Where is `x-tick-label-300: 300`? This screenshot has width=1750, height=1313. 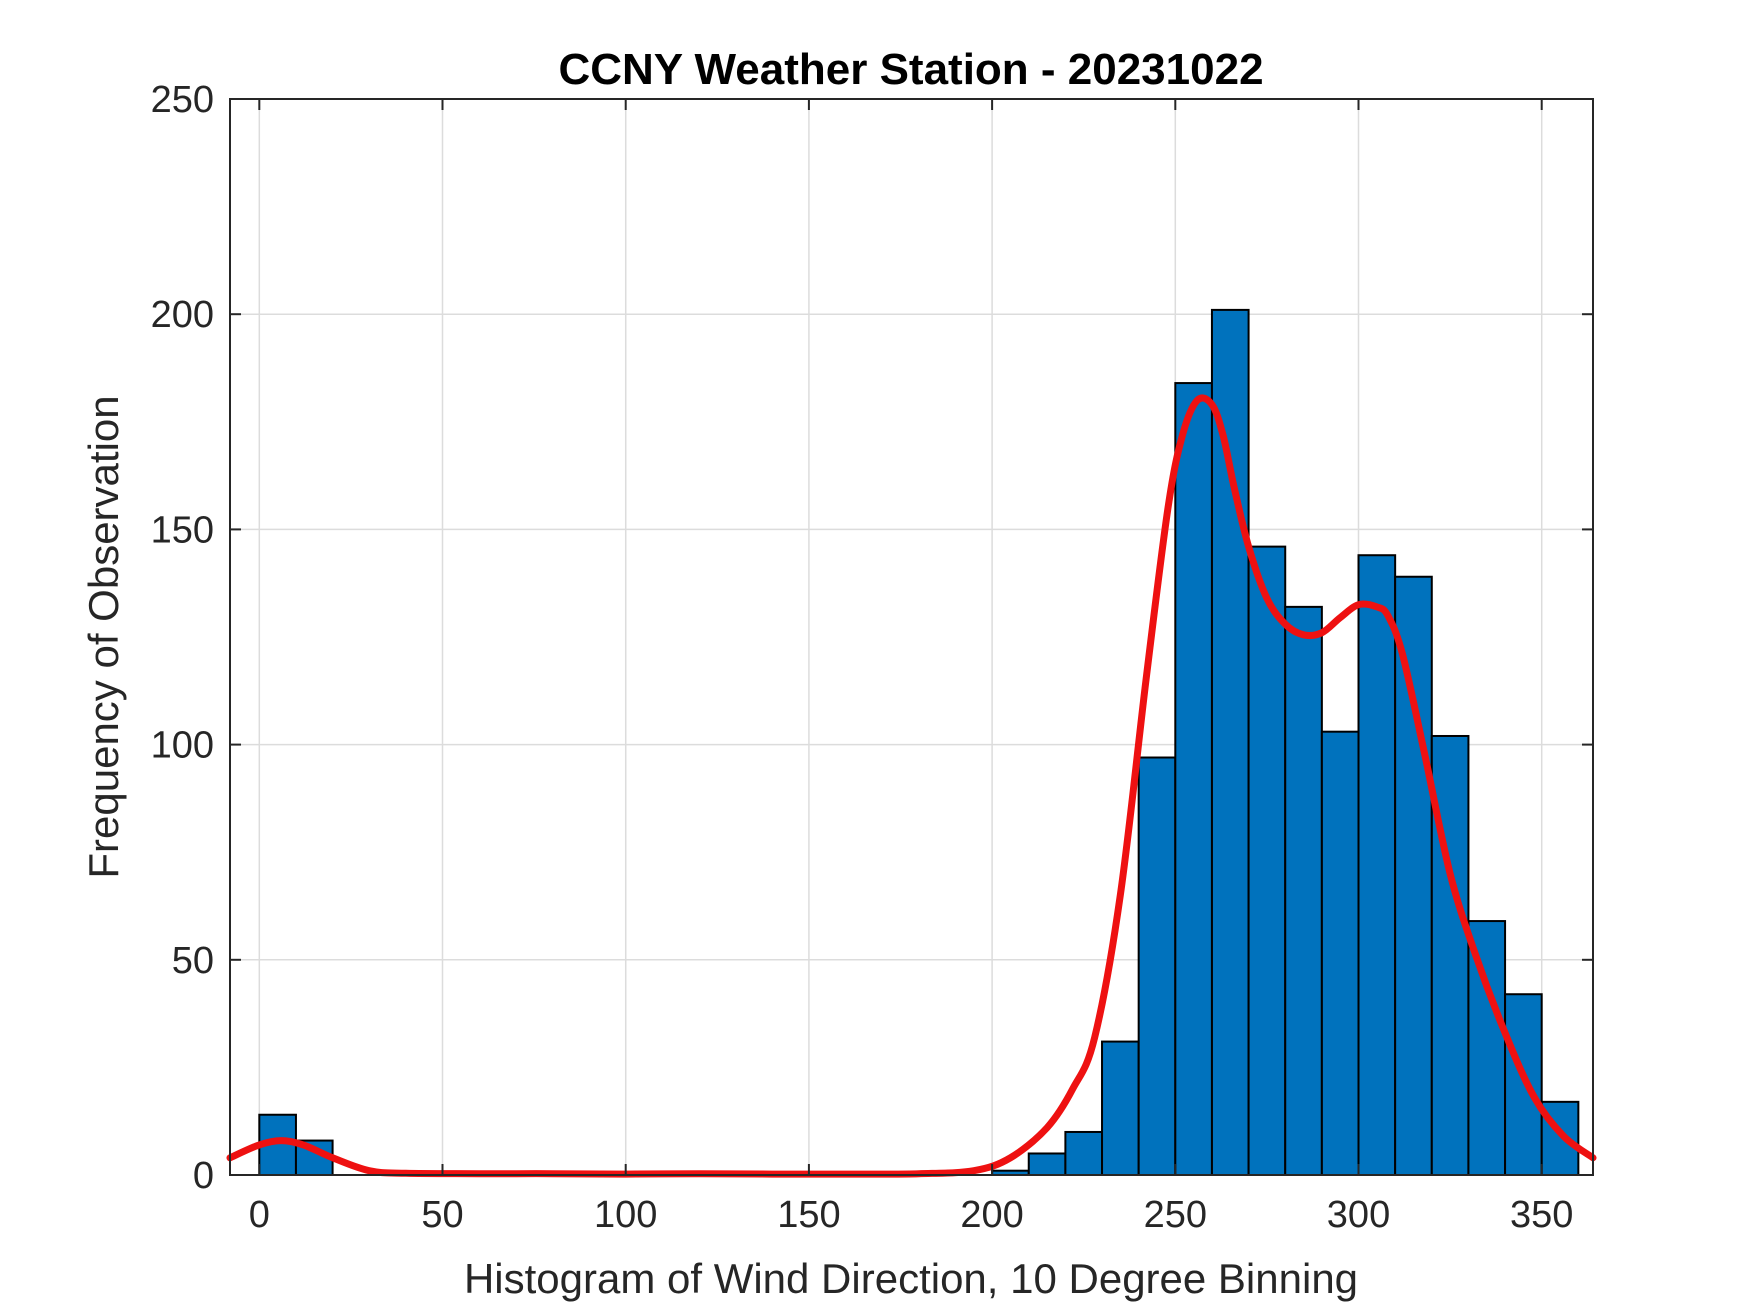
x-tick-label-300: 300 is located at coordinates (1358, 1215).